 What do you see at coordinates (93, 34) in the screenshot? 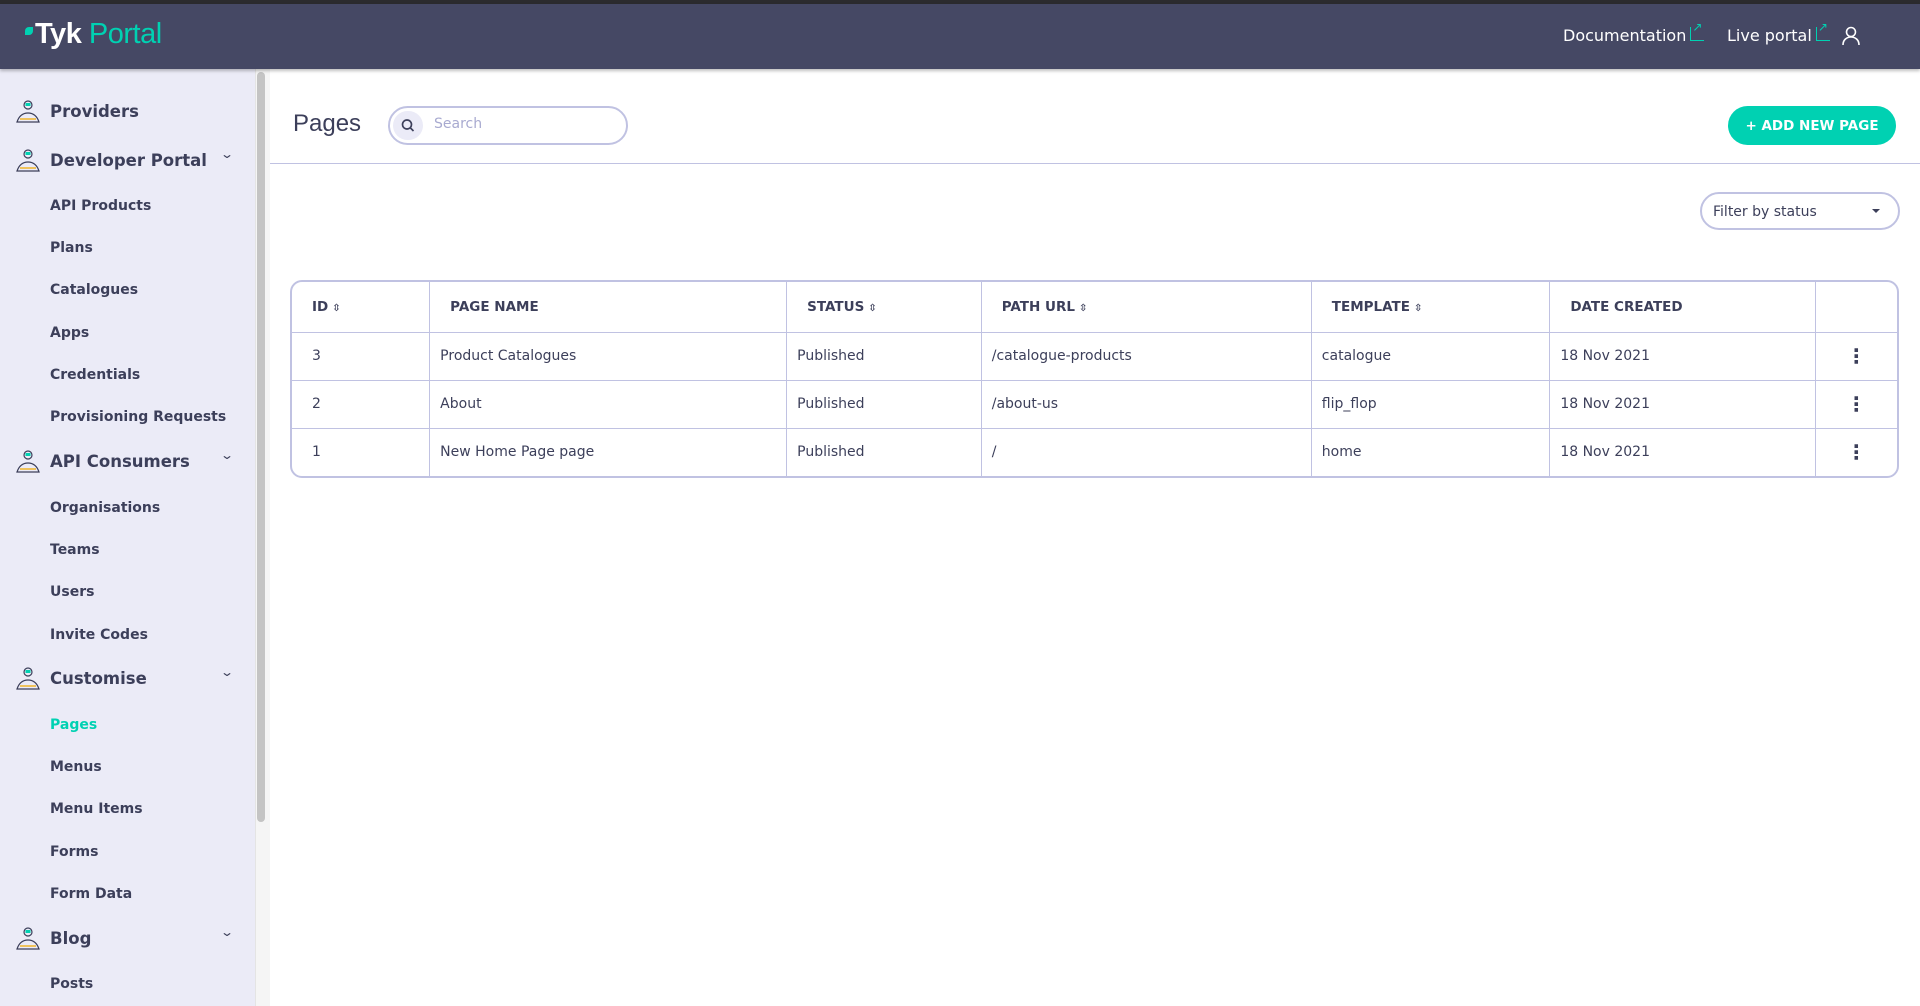
I see `tyk-portal-logo: Tyk Portal` at bounding box center [93, 34].